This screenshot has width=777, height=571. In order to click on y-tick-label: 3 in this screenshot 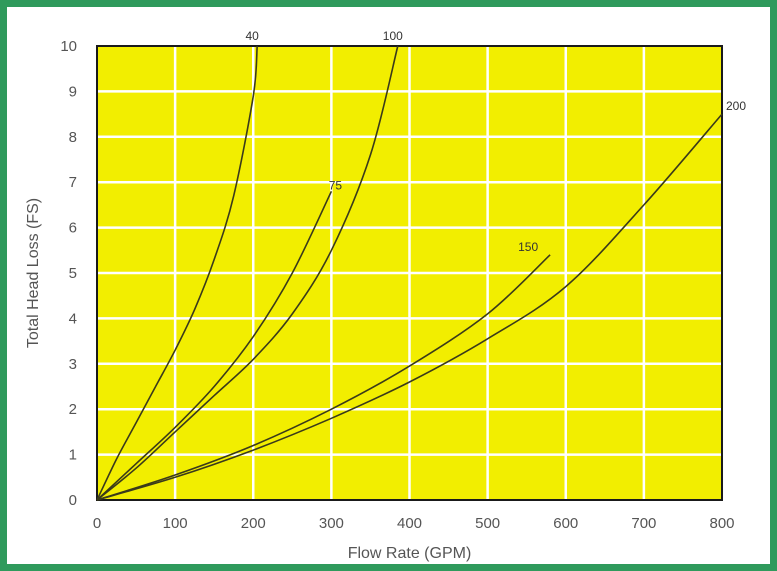, I will do `click(73, 364)`.